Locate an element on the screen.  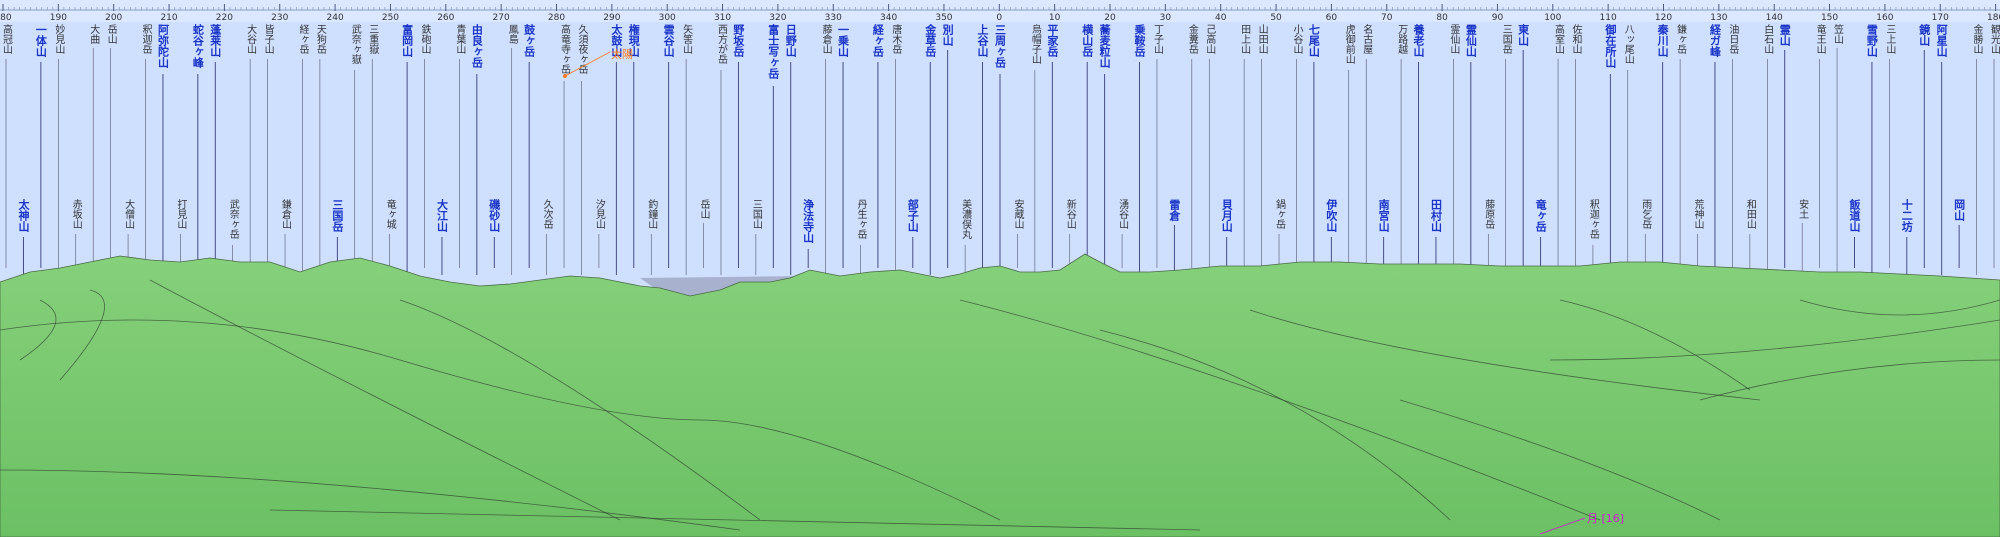
peak-label: 竜ヶ城 is located at coordinates (390, 214).